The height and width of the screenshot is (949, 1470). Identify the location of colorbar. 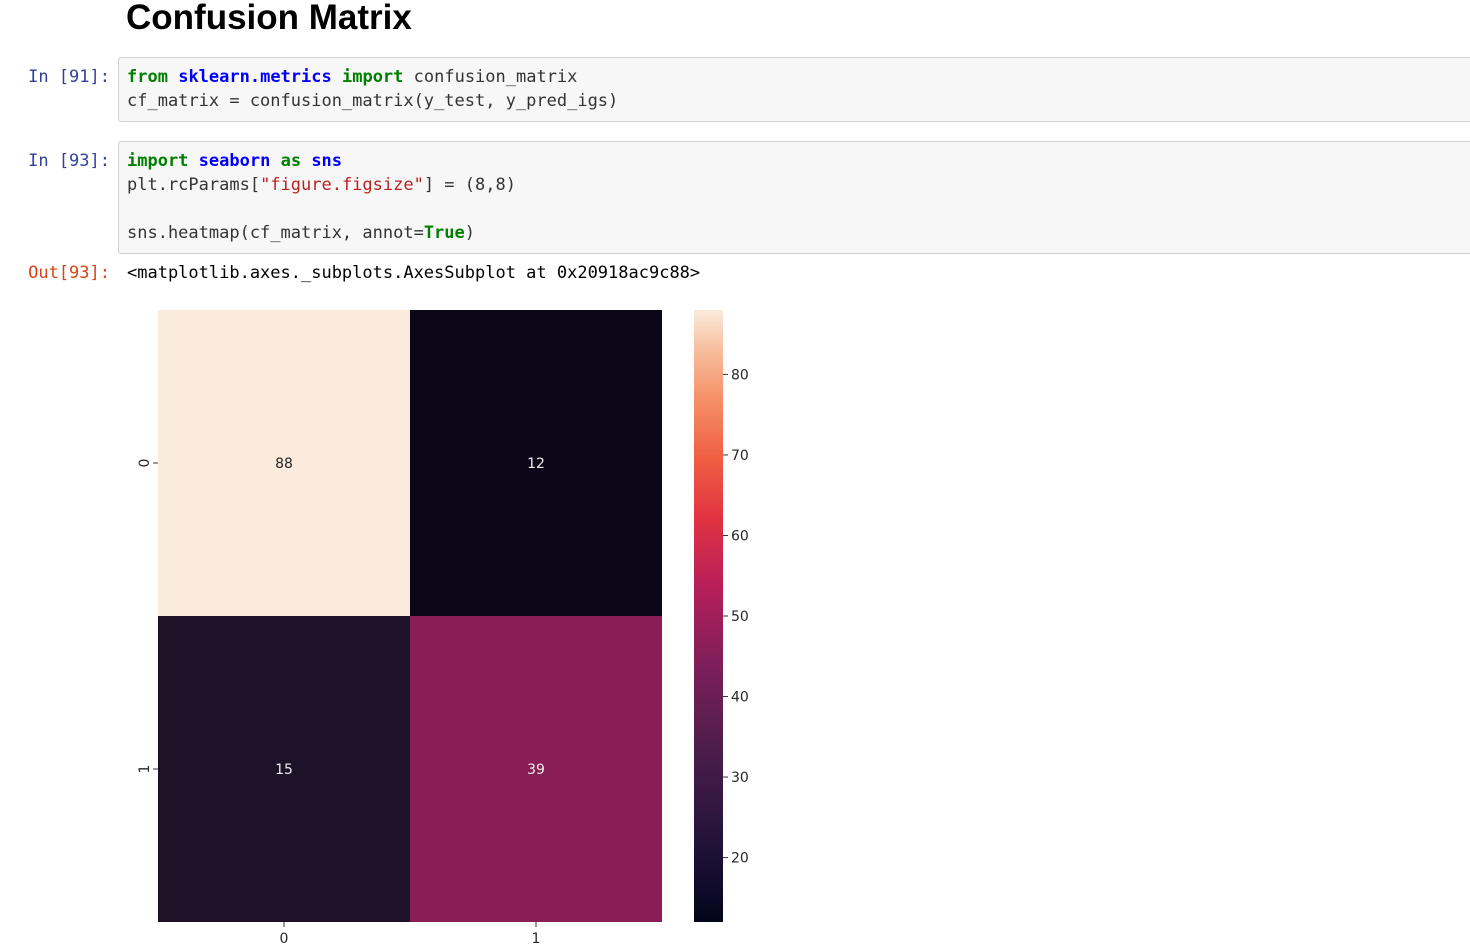
(708, 616).